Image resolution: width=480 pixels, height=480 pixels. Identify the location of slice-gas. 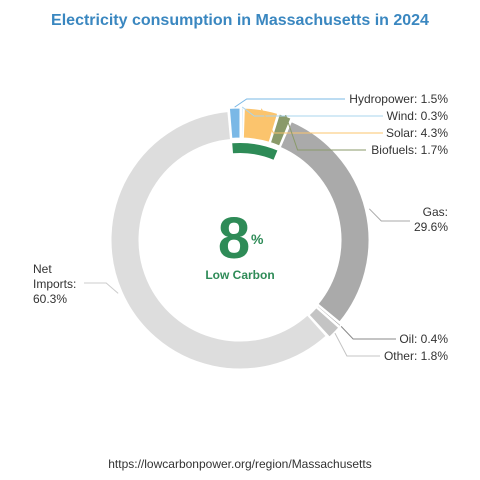
(324, 222).